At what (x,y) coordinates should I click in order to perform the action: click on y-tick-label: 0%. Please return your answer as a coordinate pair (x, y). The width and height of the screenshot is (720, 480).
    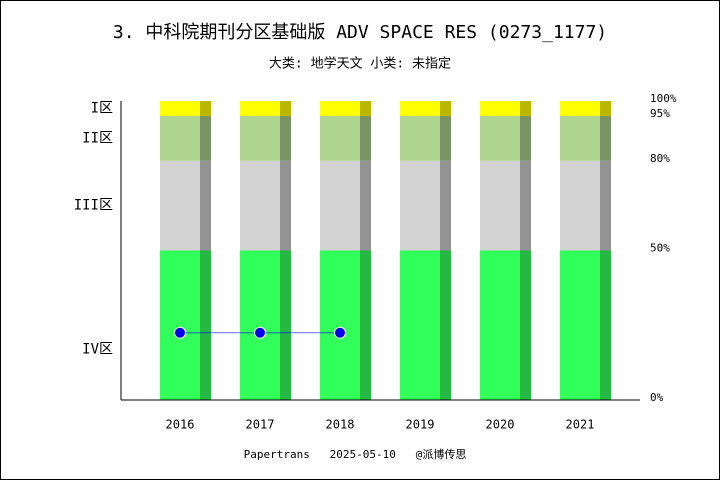
    Looking at the image, I should click on (657, 397).